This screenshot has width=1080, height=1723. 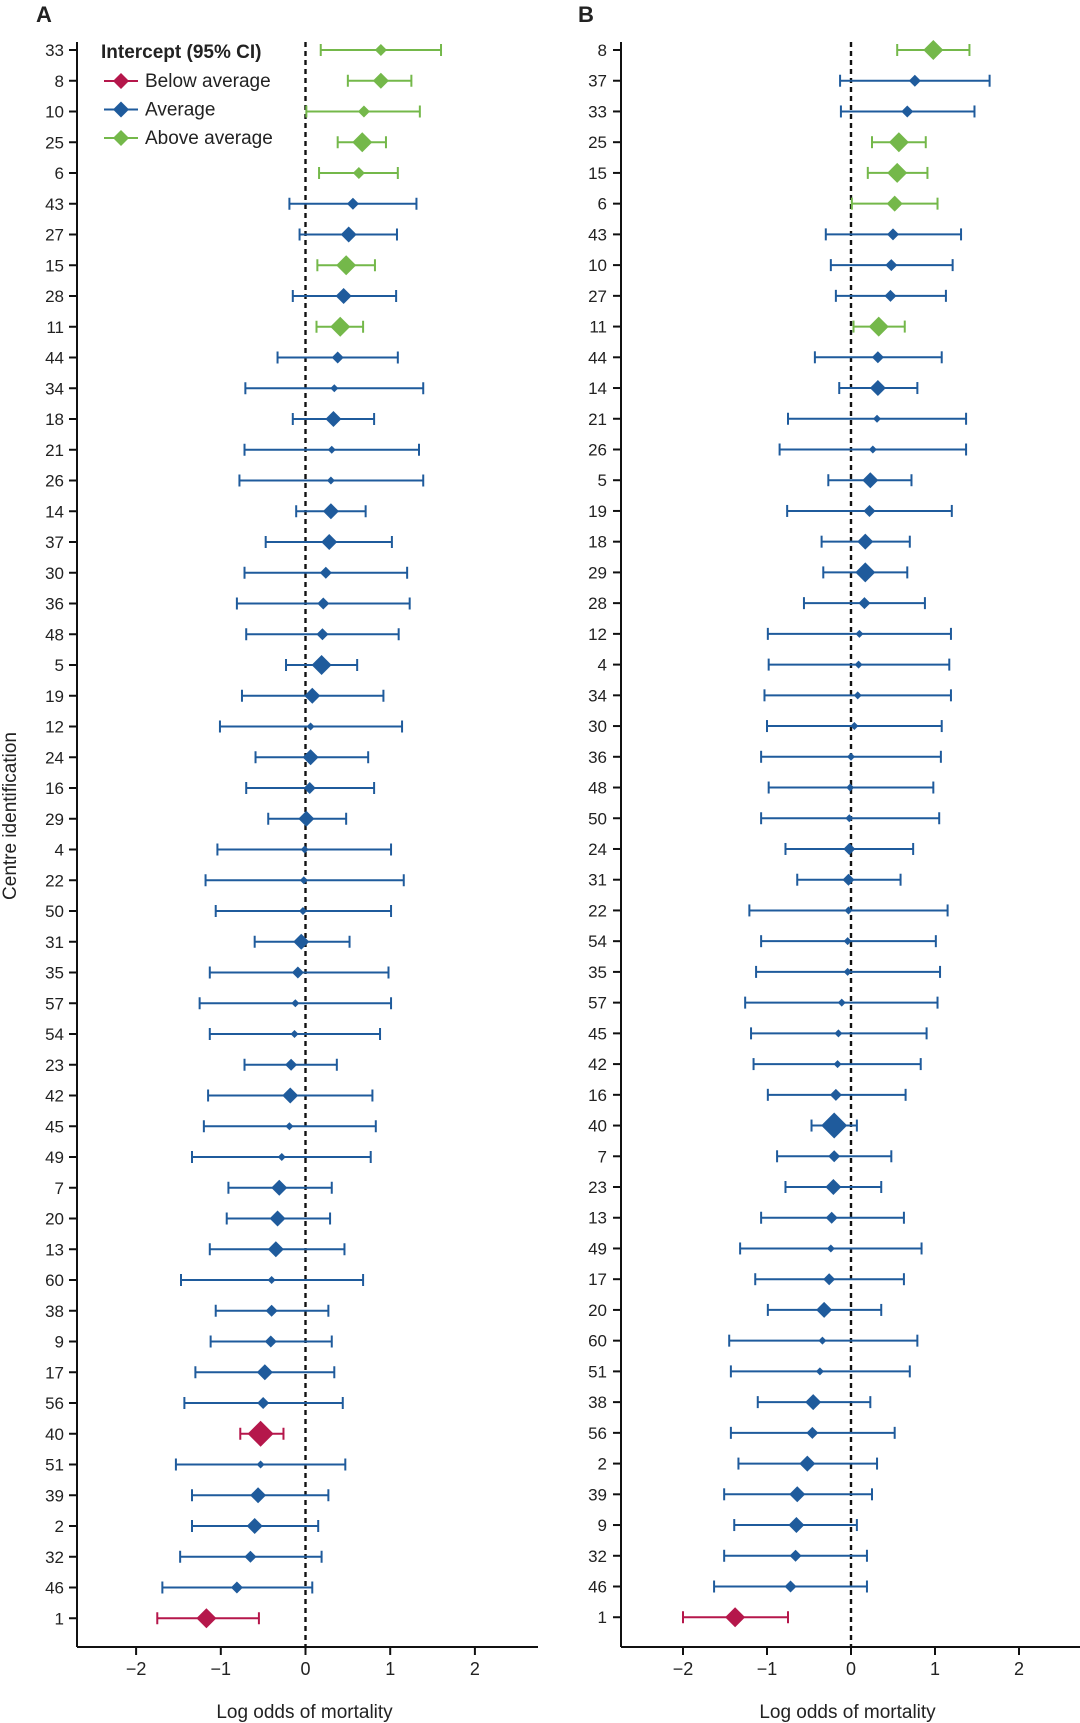 What do you see at coordinates (54, 1465) in the screenshot?
I see `centre-label: 51` at bounding box center [54, 1465].